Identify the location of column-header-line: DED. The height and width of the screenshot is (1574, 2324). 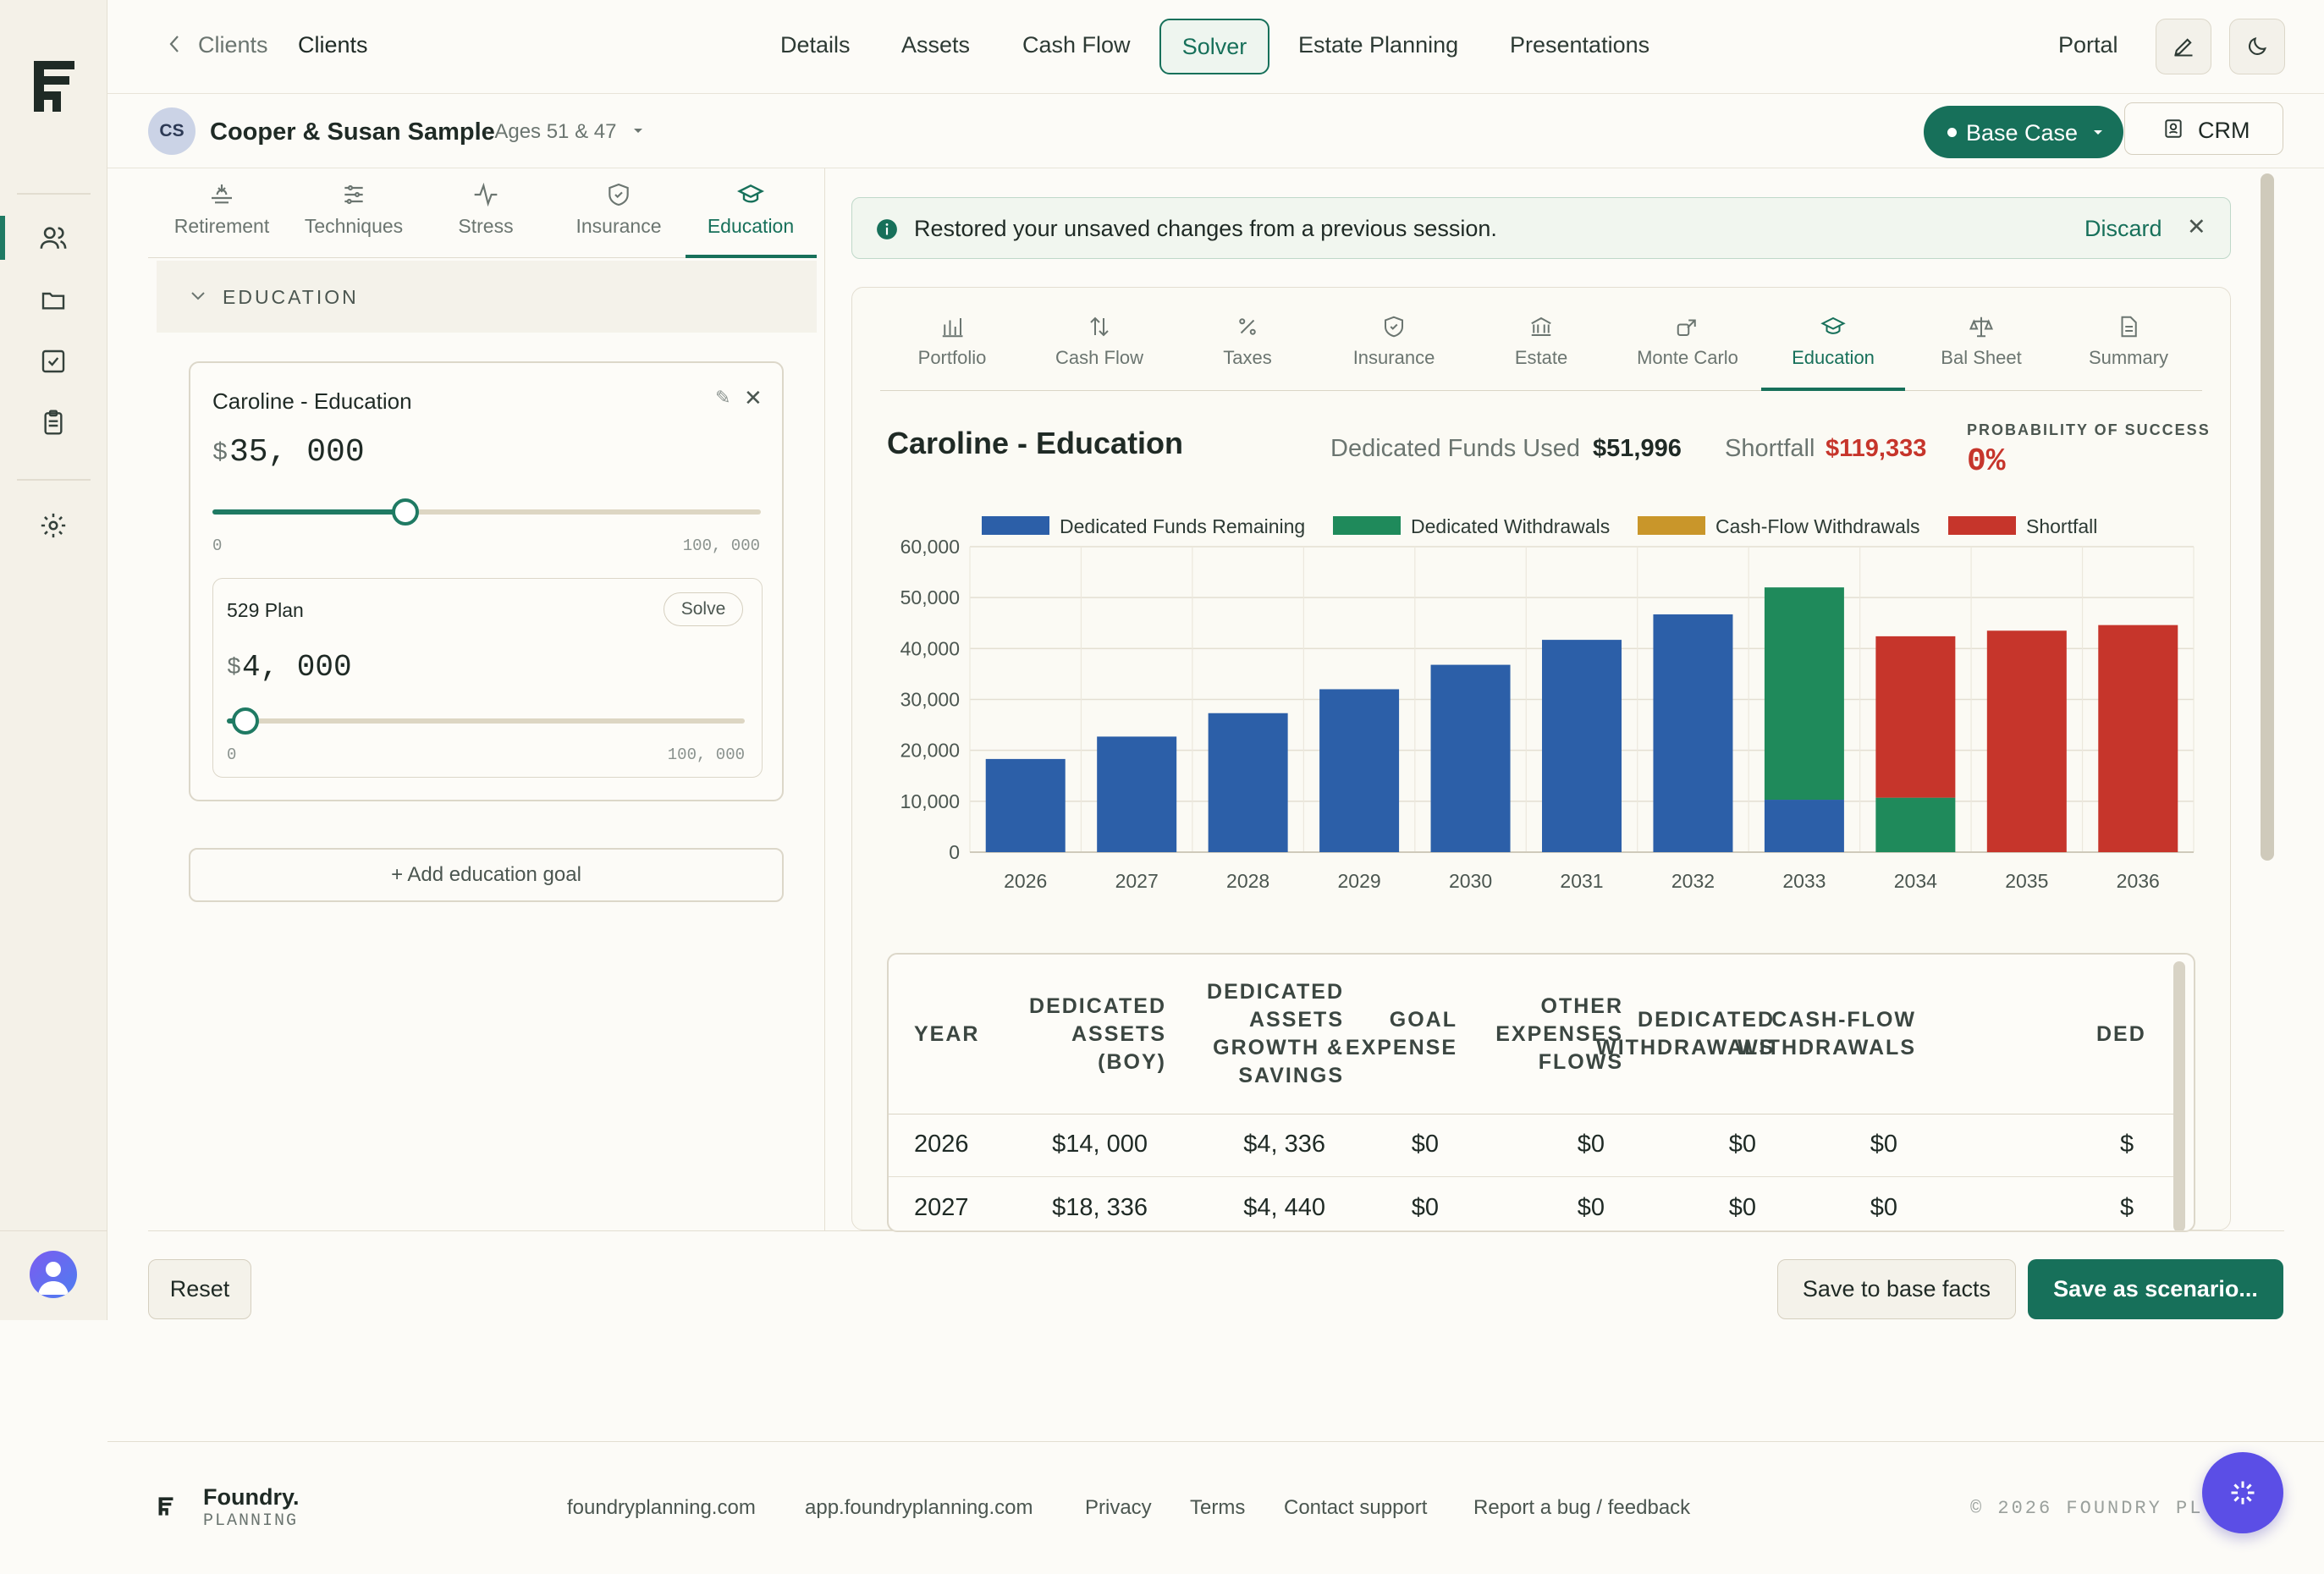
(2121, 1033).